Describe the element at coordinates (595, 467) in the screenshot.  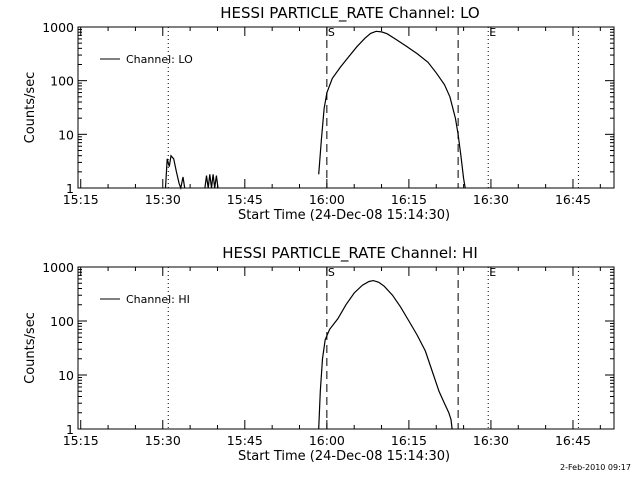
I see `timestamp: 2-Feb-2010 09:17` at that location.